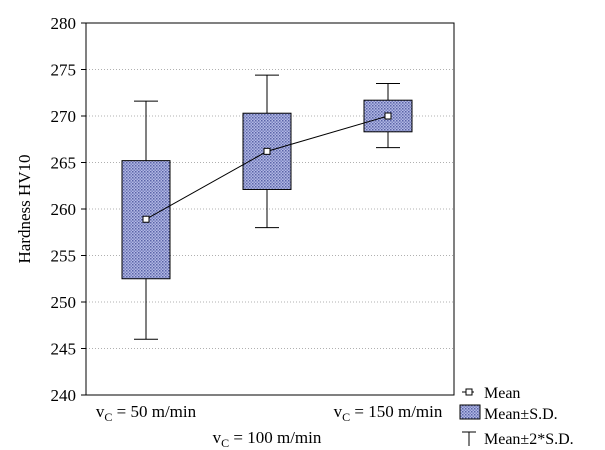  Describe the element at coordinates (64, 23) in the screenshot. I see `y-tick-label: 280` at that location.